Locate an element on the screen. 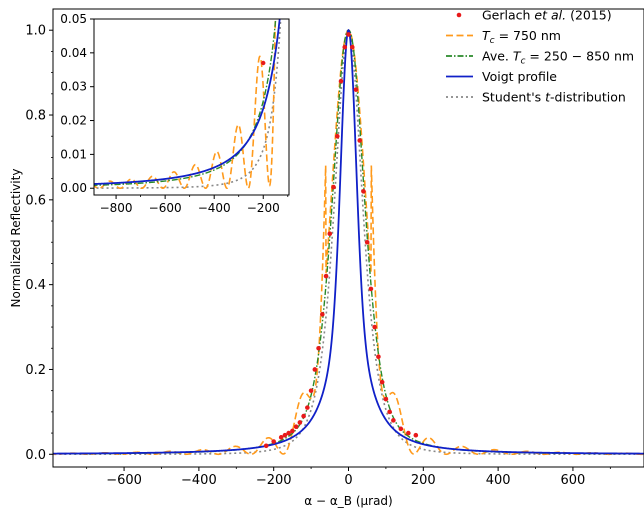 This screenshot has width=644, height=510. inset-curves is located at coordinates (188, 104).